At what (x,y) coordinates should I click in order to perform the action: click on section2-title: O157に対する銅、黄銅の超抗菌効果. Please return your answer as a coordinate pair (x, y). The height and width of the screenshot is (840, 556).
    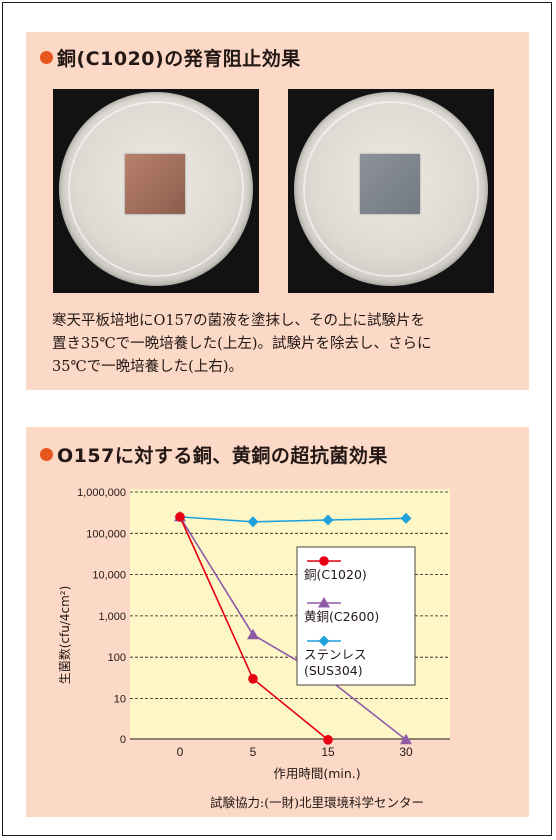
    Looking at the image, I should click on (214, 454).